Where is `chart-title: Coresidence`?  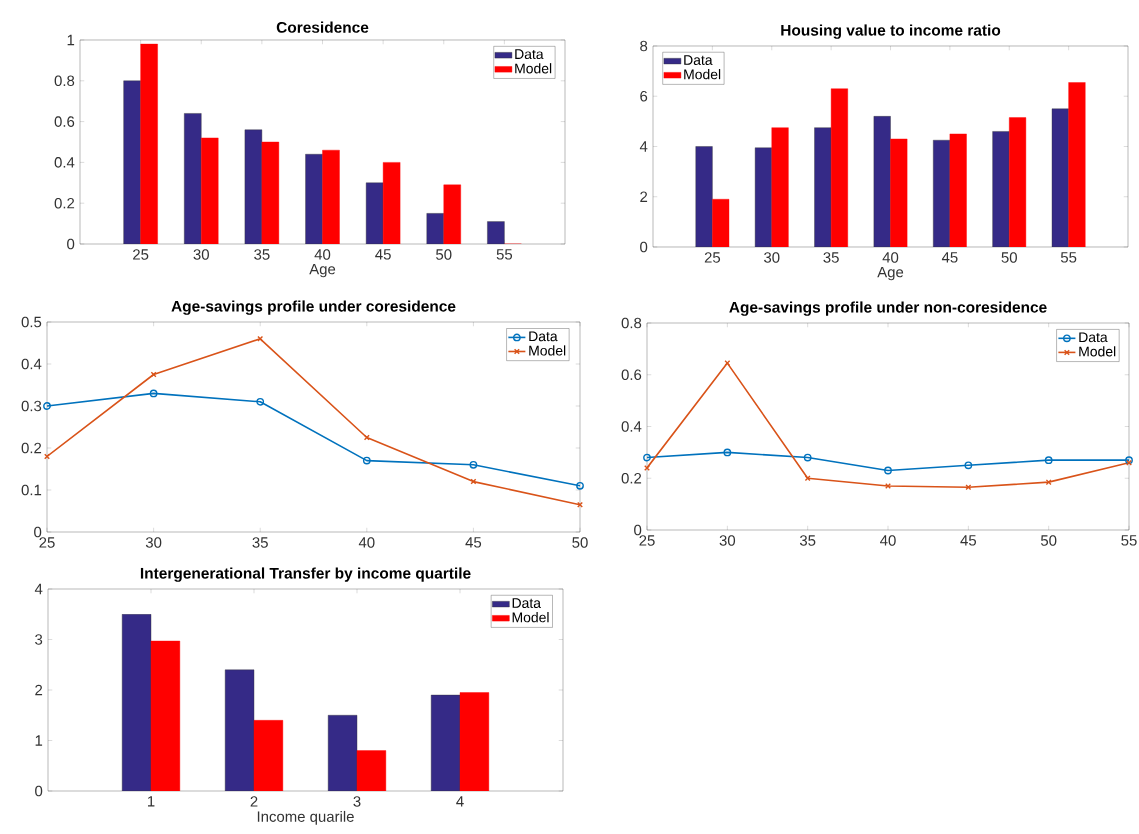 chart-title: Coresidence is located at coordinates (322, 27).